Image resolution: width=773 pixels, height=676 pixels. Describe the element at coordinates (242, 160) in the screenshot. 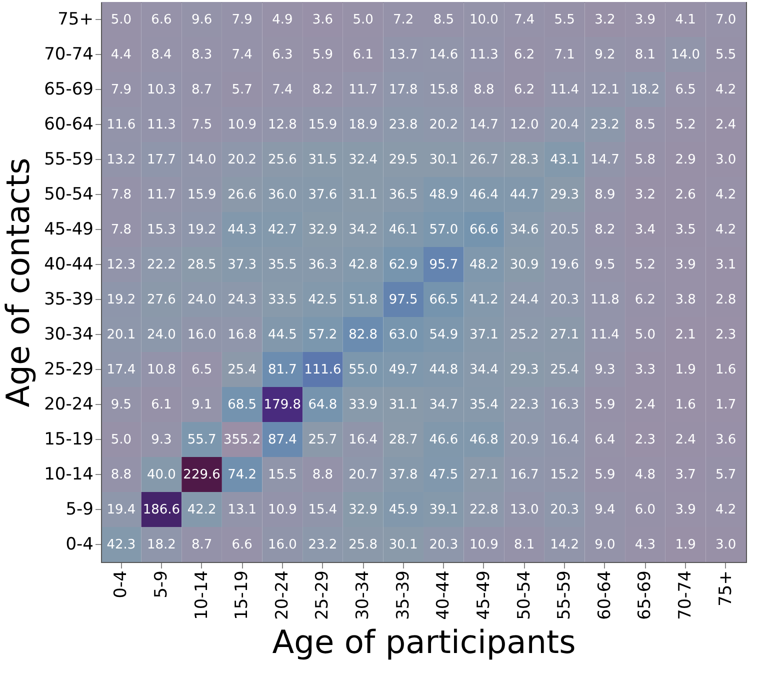

I see `data-label: 20.2` at that location.